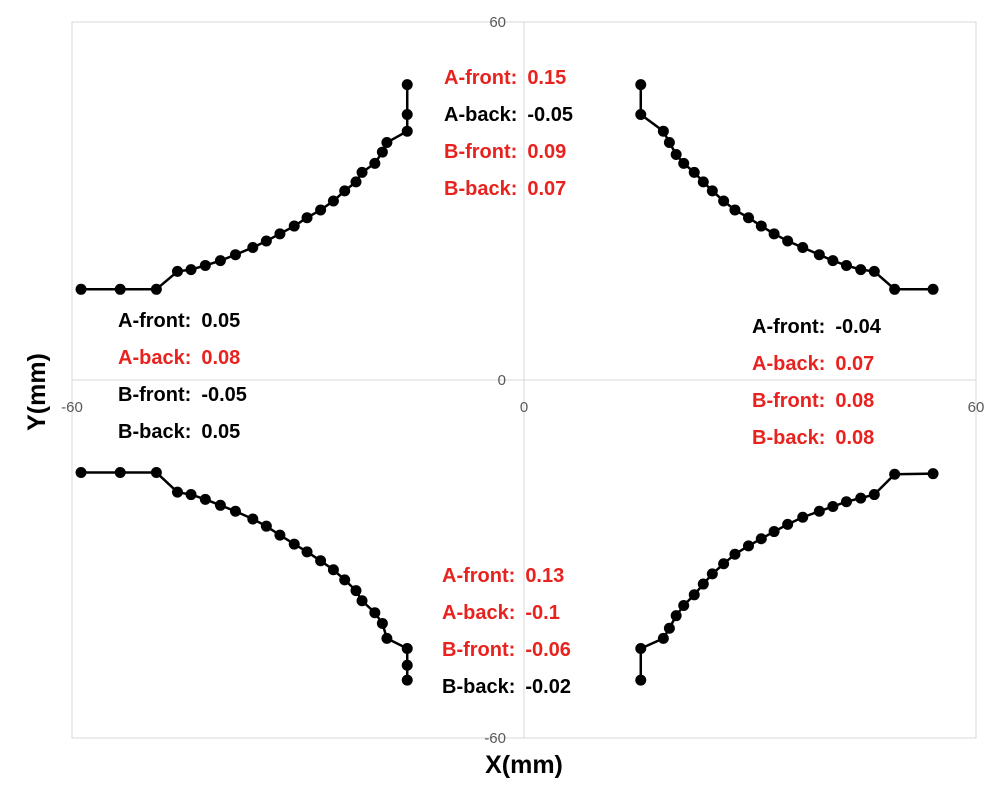 The width and height of the screenshot is (1006, 792). Describe the element at coordinates (550, 115) in the screenshot. I see `annotation-value: -0.05` at that location.